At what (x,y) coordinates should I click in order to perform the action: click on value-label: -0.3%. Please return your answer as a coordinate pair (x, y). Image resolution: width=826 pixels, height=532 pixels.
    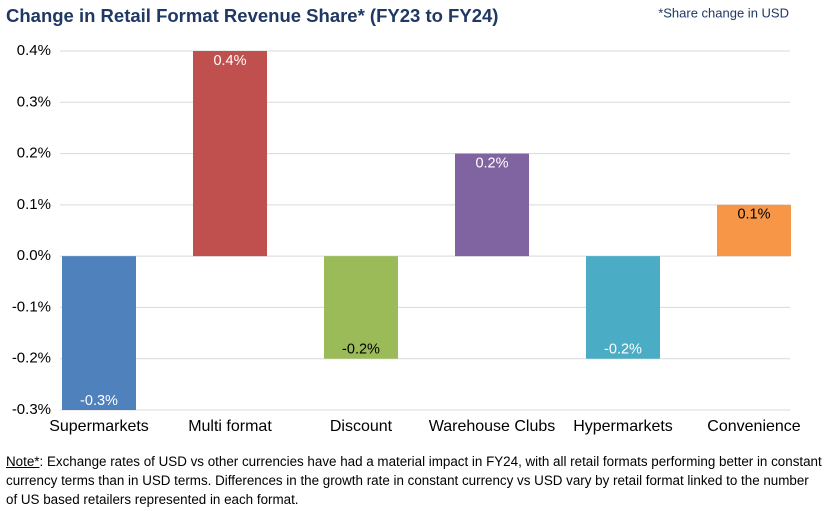
    Looking at the image, I should click on (99, 401).